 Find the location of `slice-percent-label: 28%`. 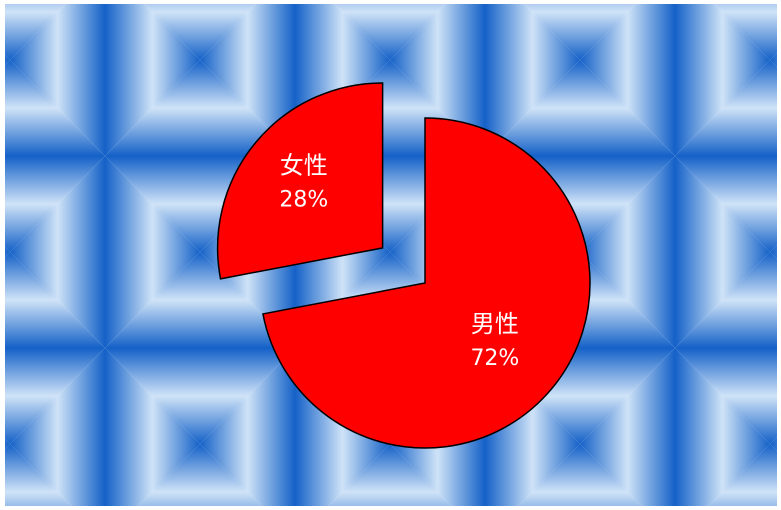

slice-percent-label: 28% is located at coordinates (303, 200).